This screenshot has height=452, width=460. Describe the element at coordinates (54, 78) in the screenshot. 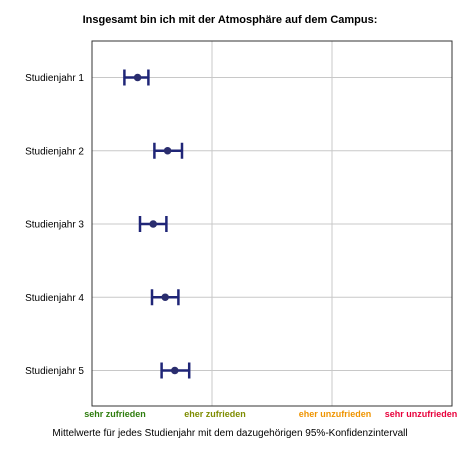

I see `category-label: Studienjahr 1` at that location.